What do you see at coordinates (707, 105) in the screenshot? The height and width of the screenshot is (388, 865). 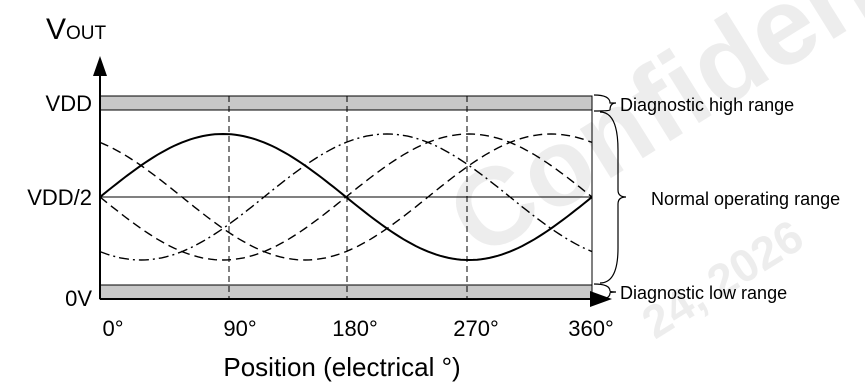 I see `diagnostic-high-label: Diagnostic high range` at bounding box center [707, 105].